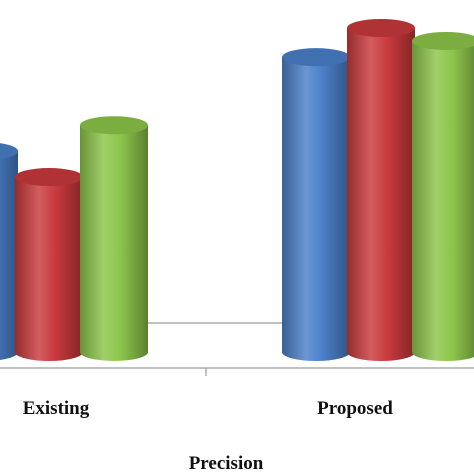  Describe the element at coordinates (56, 408) in the screenshot. I see `category-label-existing: Existing` at that location.